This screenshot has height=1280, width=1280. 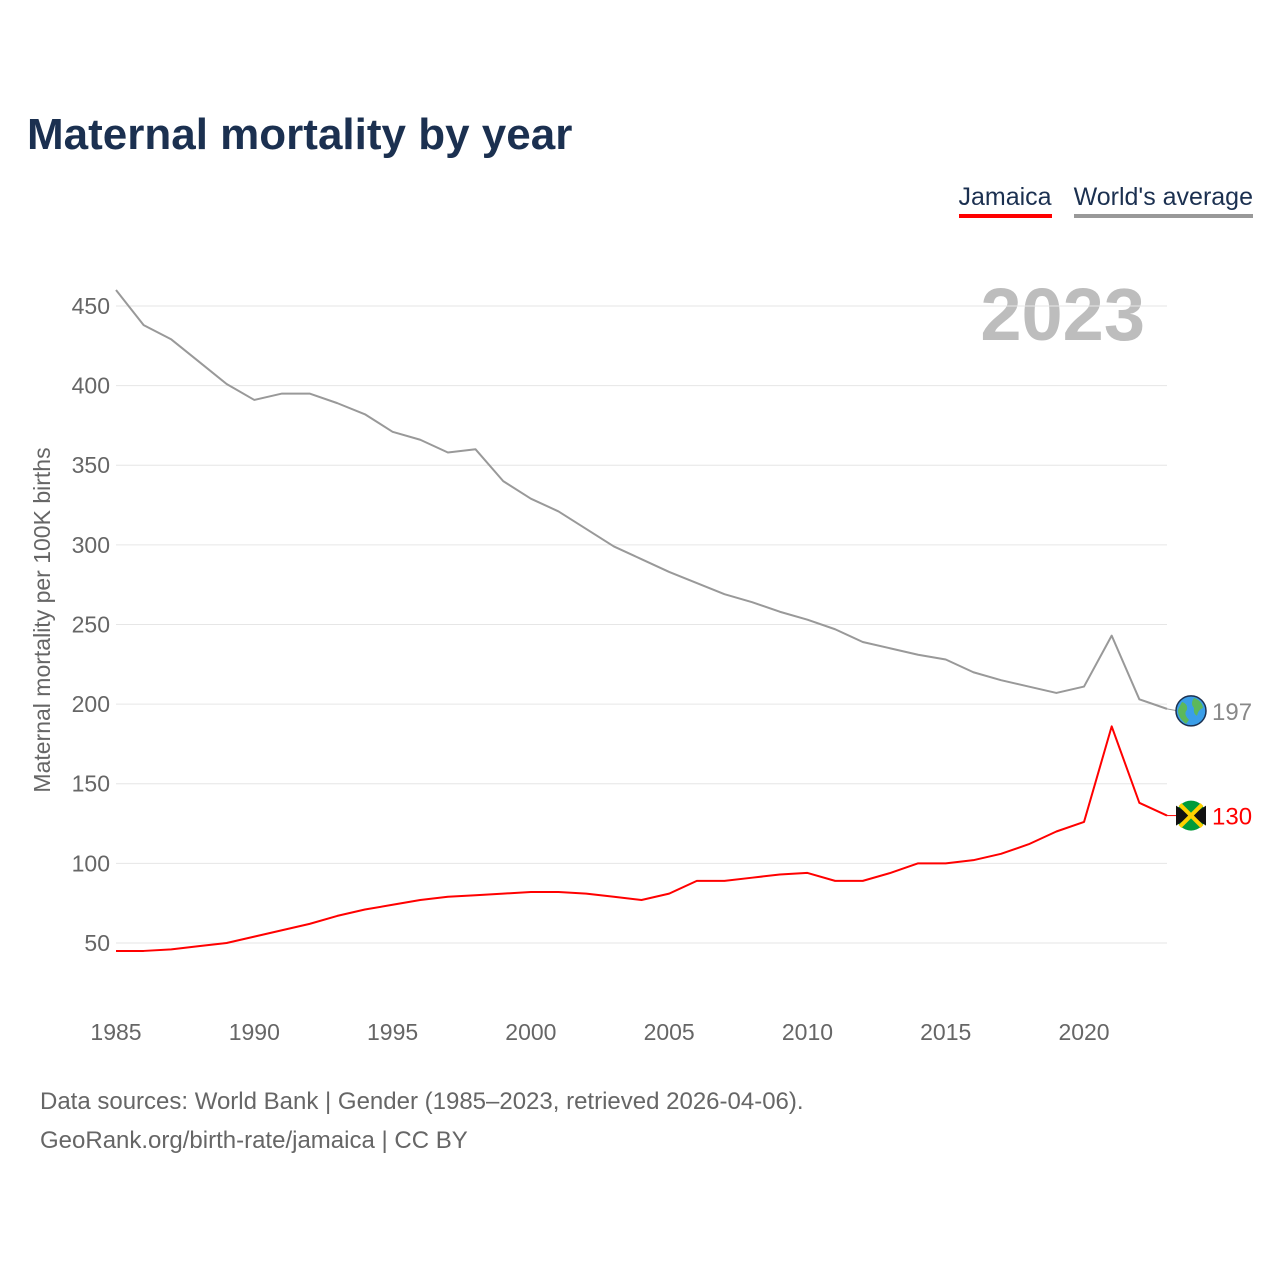 What do you see at coordinates (1232, 817) in the screenshot?
I see `end-value-label: 130` at bounding box center [1232, 817].